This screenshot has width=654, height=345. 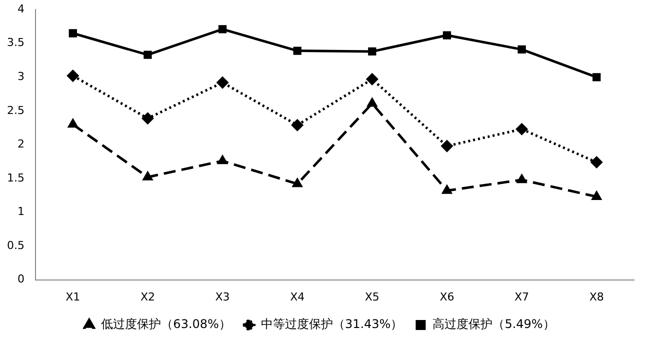 What do you see at coordinates (15, 245) in the screenshot?
I see `y-tick-label: 0.5` at bounding box center [15, 245].